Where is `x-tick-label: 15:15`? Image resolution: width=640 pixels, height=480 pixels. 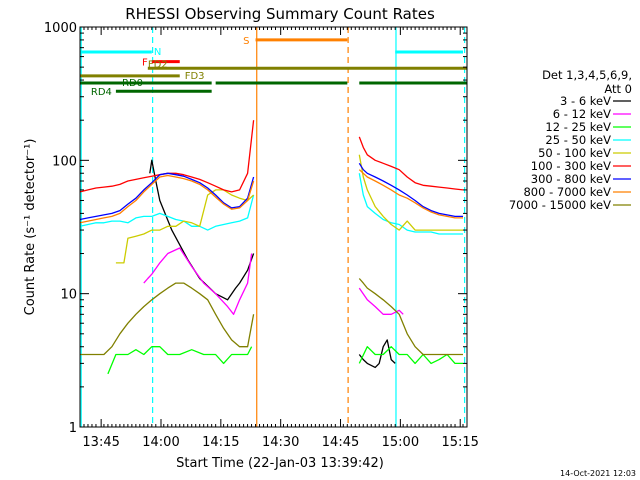
x-tick-label: 15:15 is located at coordinates (459, 442).